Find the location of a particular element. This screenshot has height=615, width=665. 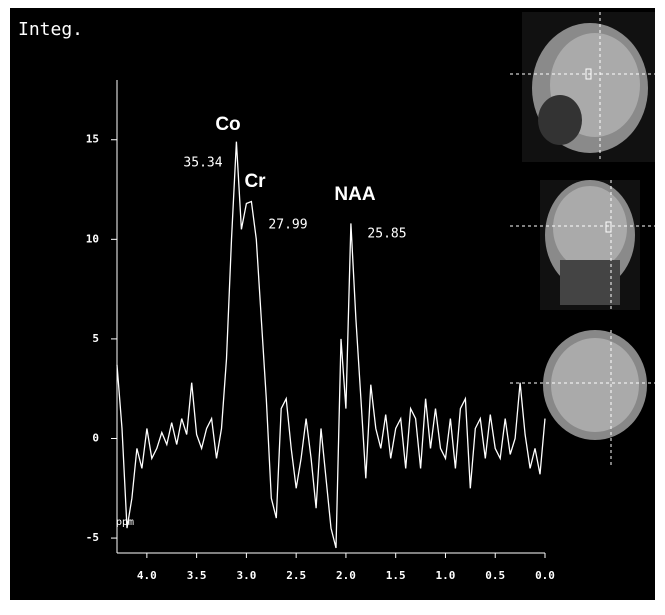

x-axis-label: ppm is located at coordinates (125, 522).